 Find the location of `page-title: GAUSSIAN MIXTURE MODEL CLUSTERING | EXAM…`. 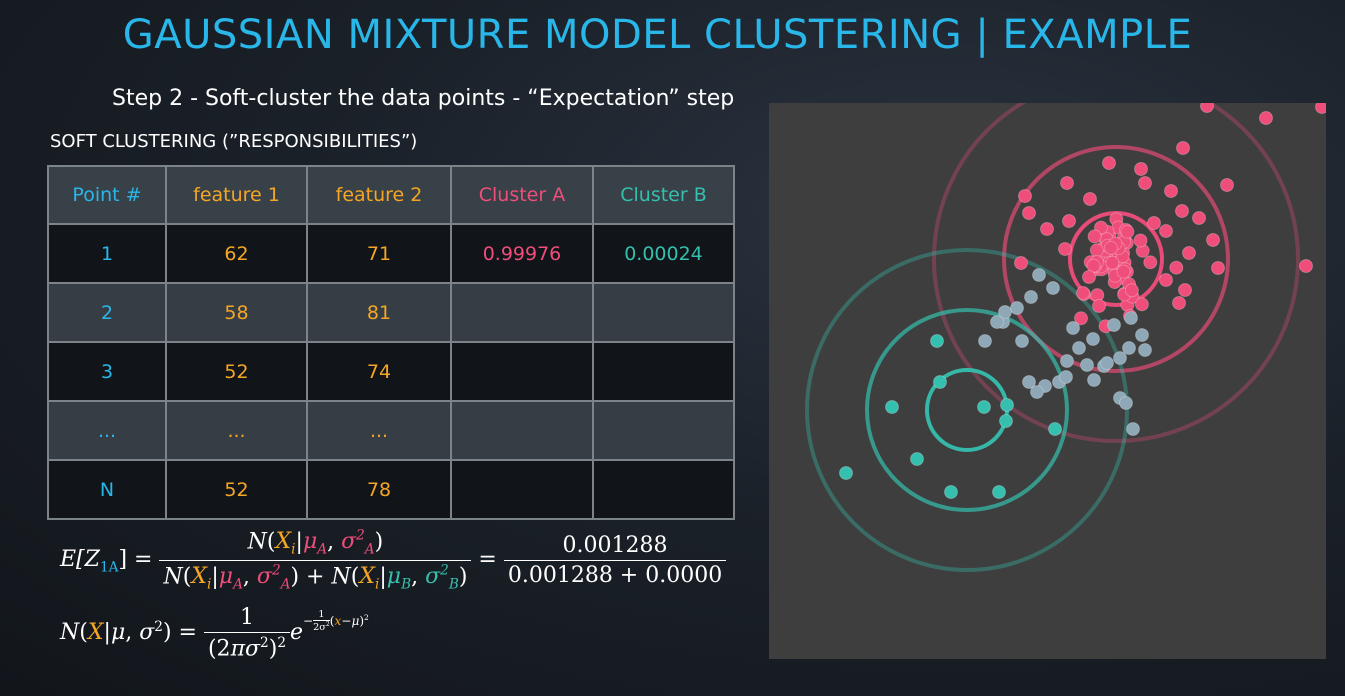

page-title: GAUSSIAN MIXTURE MODEL CLUSTERING | EXAM… is located at coordinates (657, 35).